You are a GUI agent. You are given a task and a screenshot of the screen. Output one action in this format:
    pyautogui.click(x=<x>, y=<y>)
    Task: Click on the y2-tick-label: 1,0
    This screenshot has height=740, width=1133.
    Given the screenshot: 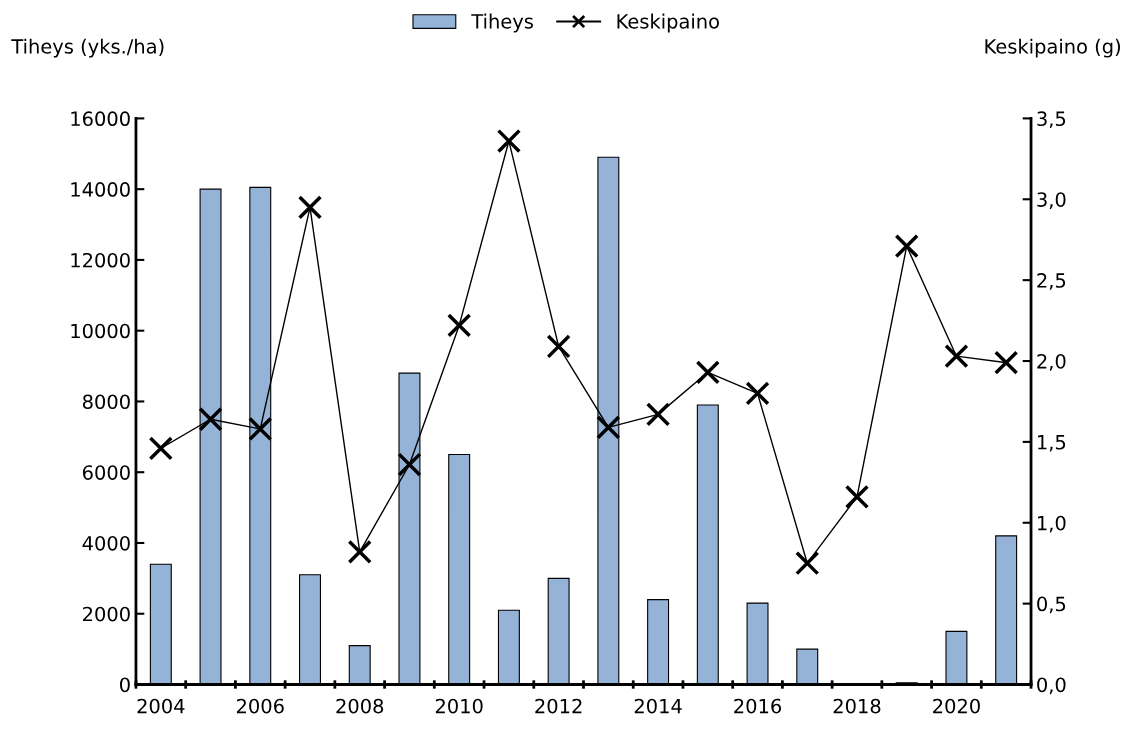 What is the action you would take?
    pyautogui.click(x=1052, y=524)
    